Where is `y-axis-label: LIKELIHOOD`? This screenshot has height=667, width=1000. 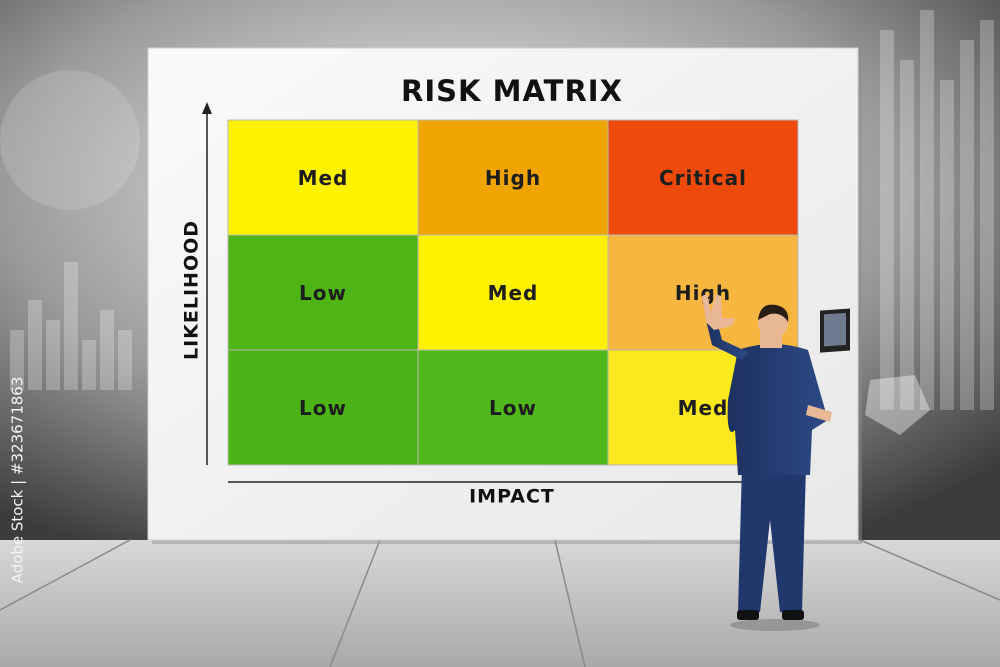
y-axis-label: LIKELIHOOD is located at coordinates (192, 290).